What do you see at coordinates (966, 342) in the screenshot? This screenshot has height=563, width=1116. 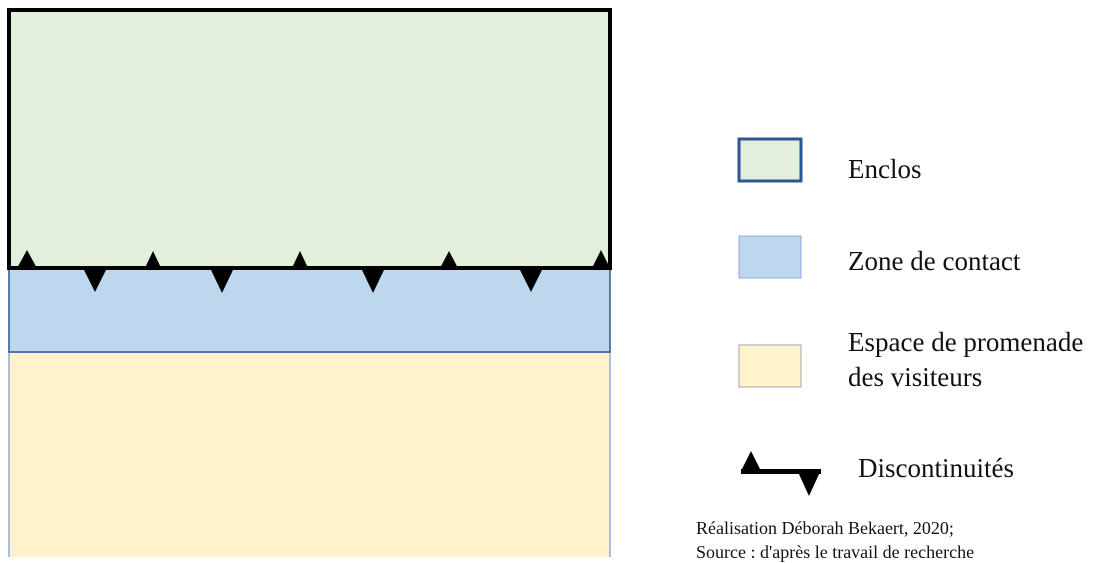 I see `legend-label-visitor-walkway-line1: Espace de promenade` at bounding box center [966, 342].